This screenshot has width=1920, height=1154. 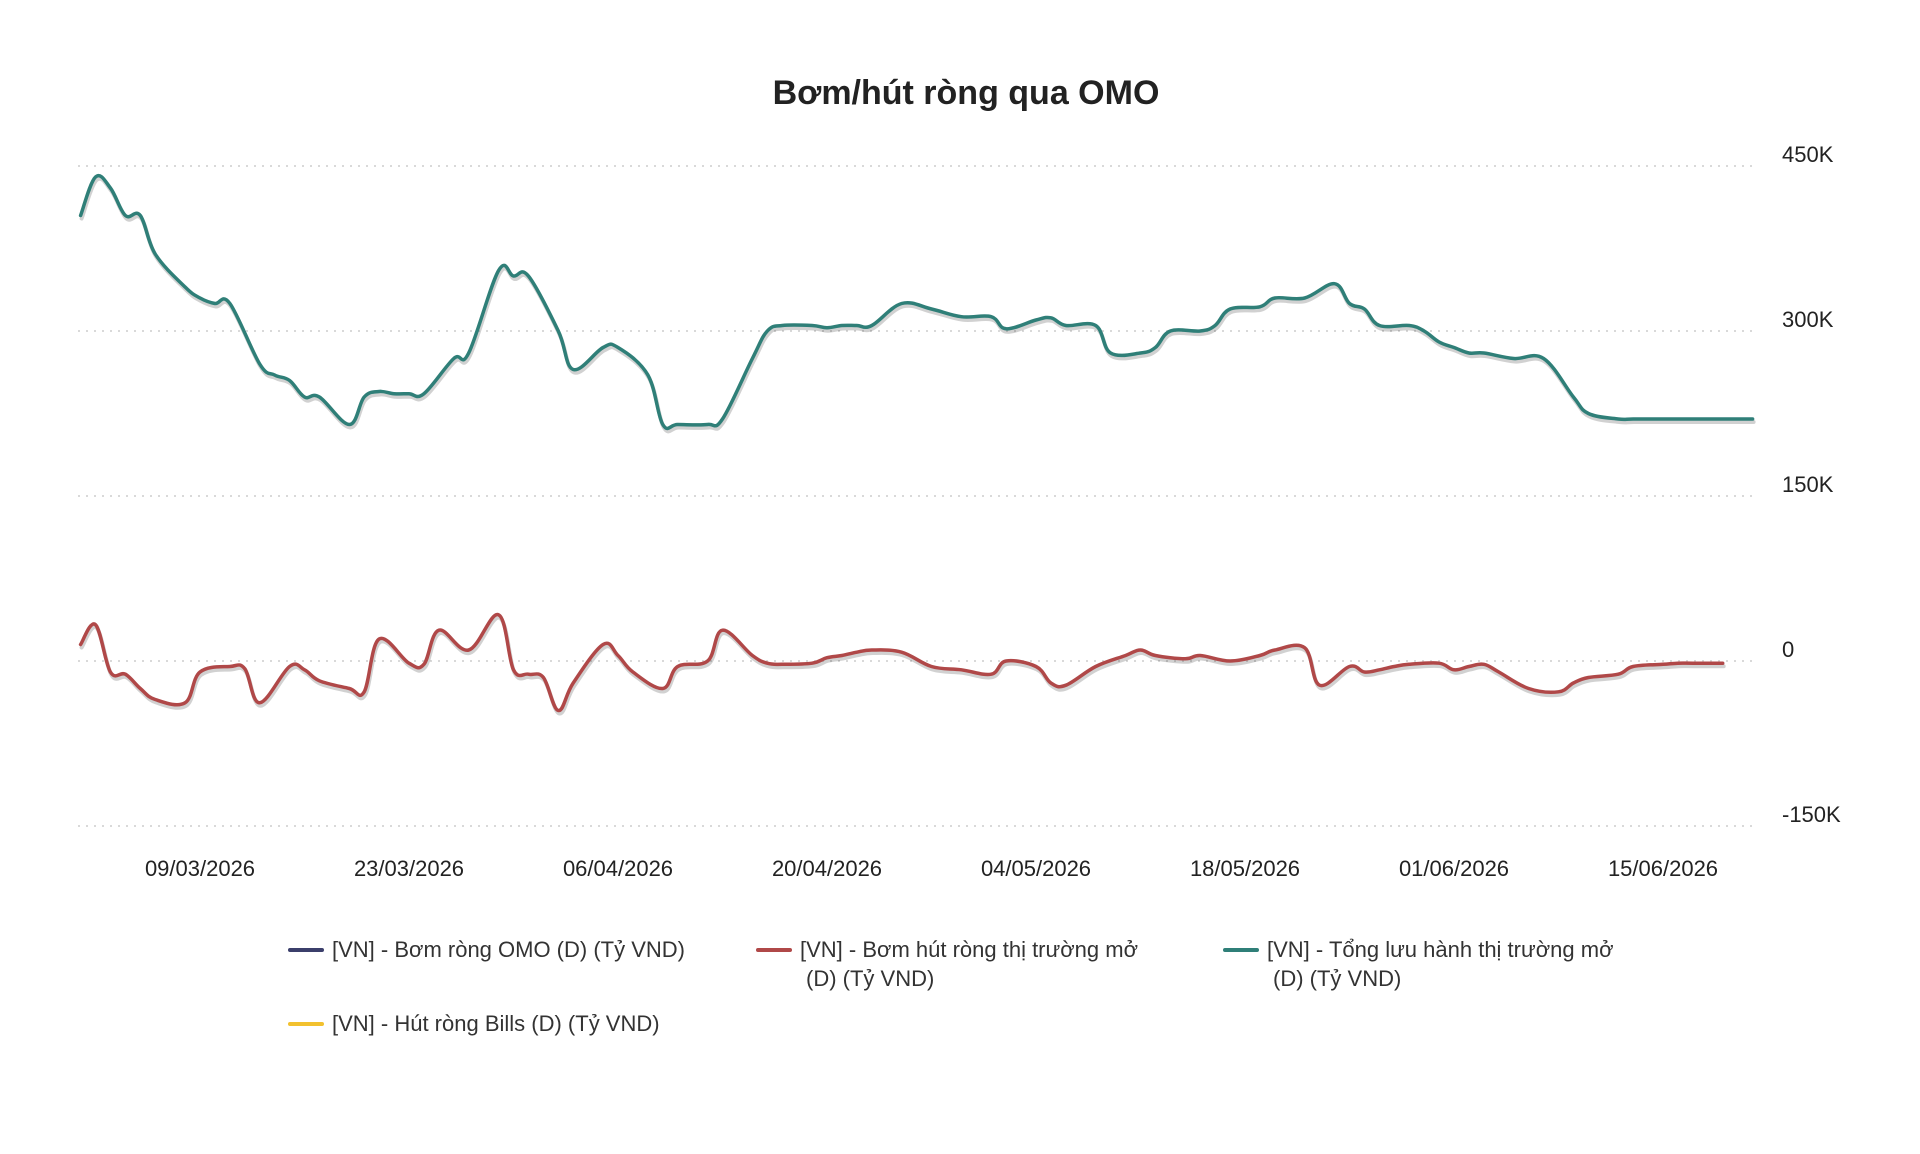 What do you see at coordinates (618, 868) in the screenshot?
I see `x-tick-label: 06/04/2026` at bounding box center [618, 868].